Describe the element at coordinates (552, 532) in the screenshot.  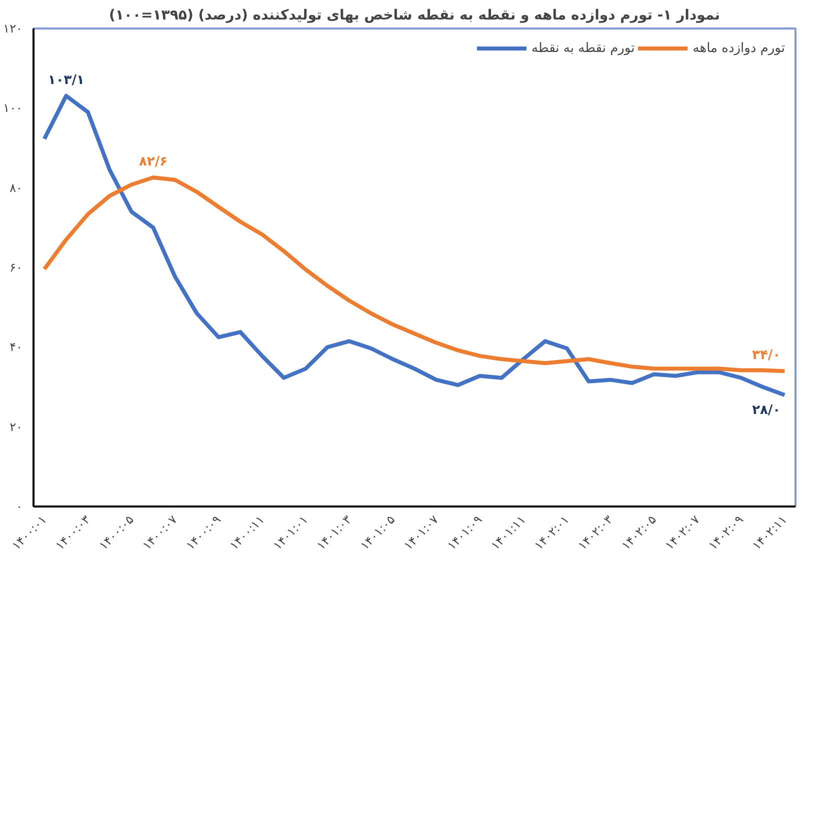
I see `x-tick-label: ۱۴۰۲:۰۱` at that location.